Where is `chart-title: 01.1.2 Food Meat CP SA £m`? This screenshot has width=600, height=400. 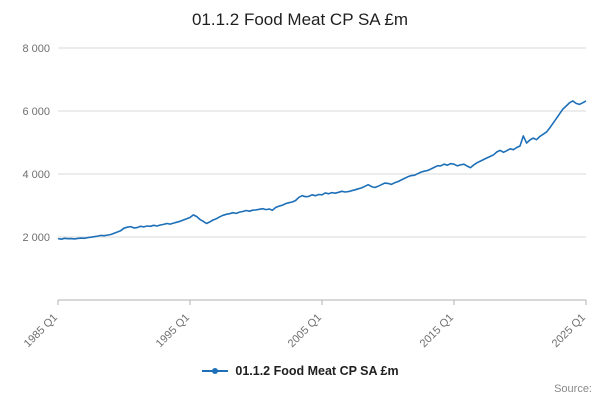 chart-title: 01.1.2 Food Meat CP SA £m is located at coordinates (300, 19).